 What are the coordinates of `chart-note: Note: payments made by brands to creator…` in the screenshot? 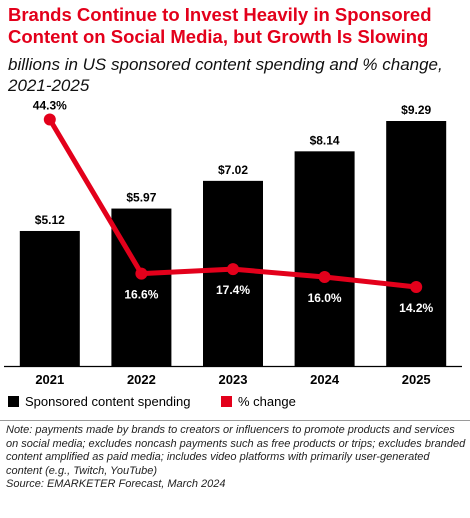 It's located at (236, 450).